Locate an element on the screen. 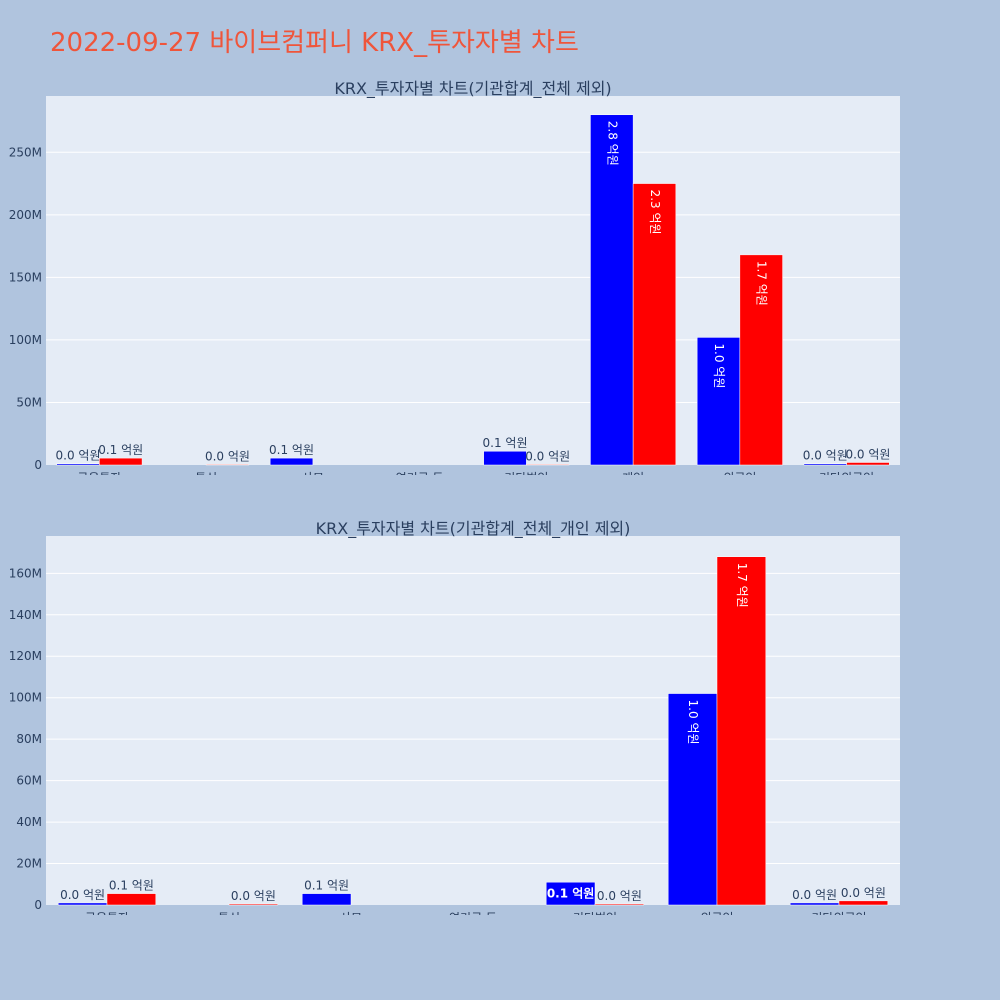 The image size is (1000, 1000). chart-title: KRX_투자자별 차트(기관합계_전체 제외) is located at coordinates (472, 89).